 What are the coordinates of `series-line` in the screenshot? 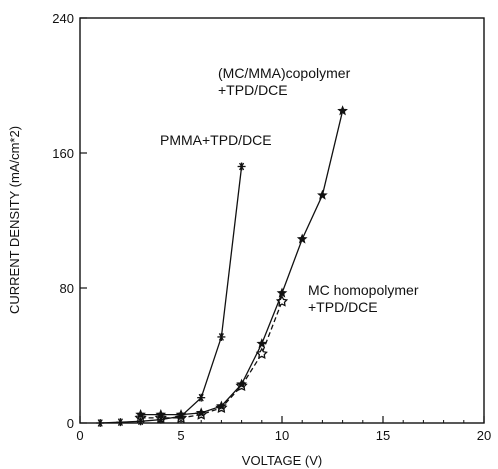 It's located at (211, 360).